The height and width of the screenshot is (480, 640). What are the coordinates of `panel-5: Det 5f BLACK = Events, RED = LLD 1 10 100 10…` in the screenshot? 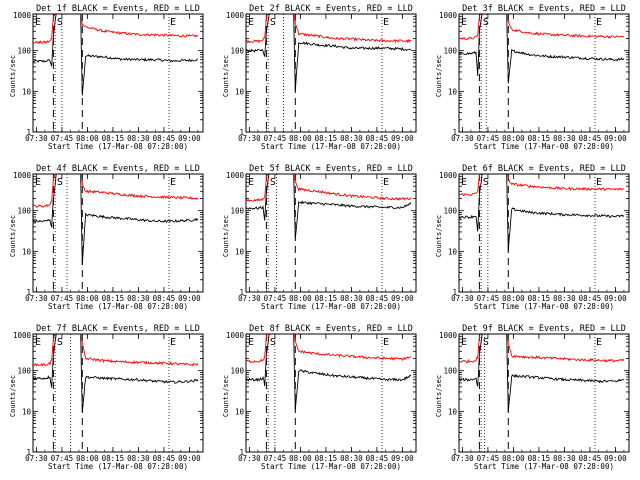 It's located at (319, 237).